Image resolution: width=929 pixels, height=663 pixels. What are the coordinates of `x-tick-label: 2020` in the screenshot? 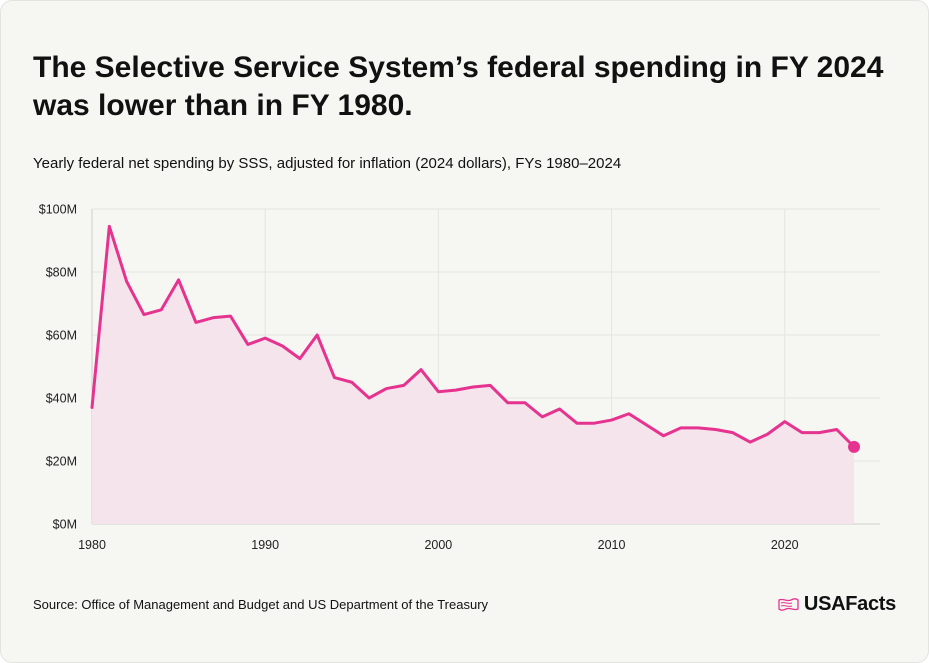 It's located at (785, 545).